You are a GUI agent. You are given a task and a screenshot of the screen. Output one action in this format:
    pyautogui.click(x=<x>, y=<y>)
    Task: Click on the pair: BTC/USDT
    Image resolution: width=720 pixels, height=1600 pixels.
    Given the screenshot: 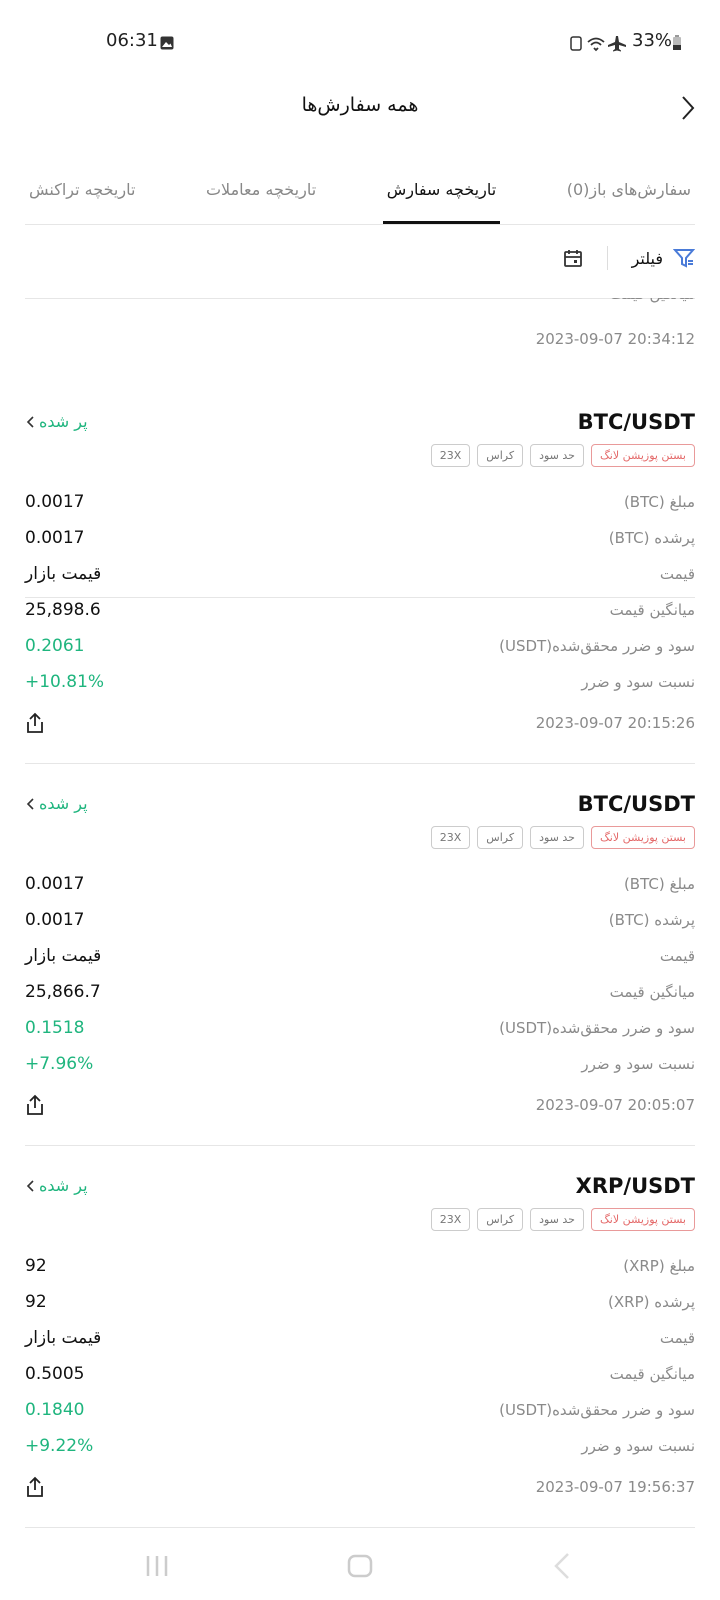 What is the action you would take?
    pyautogui.click(x=636, y=422)
    